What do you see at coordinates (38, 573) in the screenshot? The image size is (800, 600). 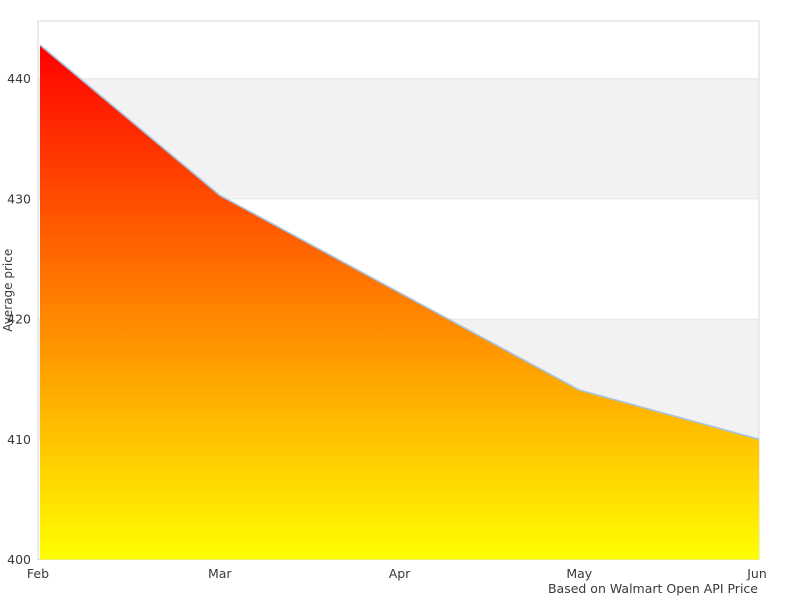 I see `x-tick-label: Feb` at bounding box center [38, 573].